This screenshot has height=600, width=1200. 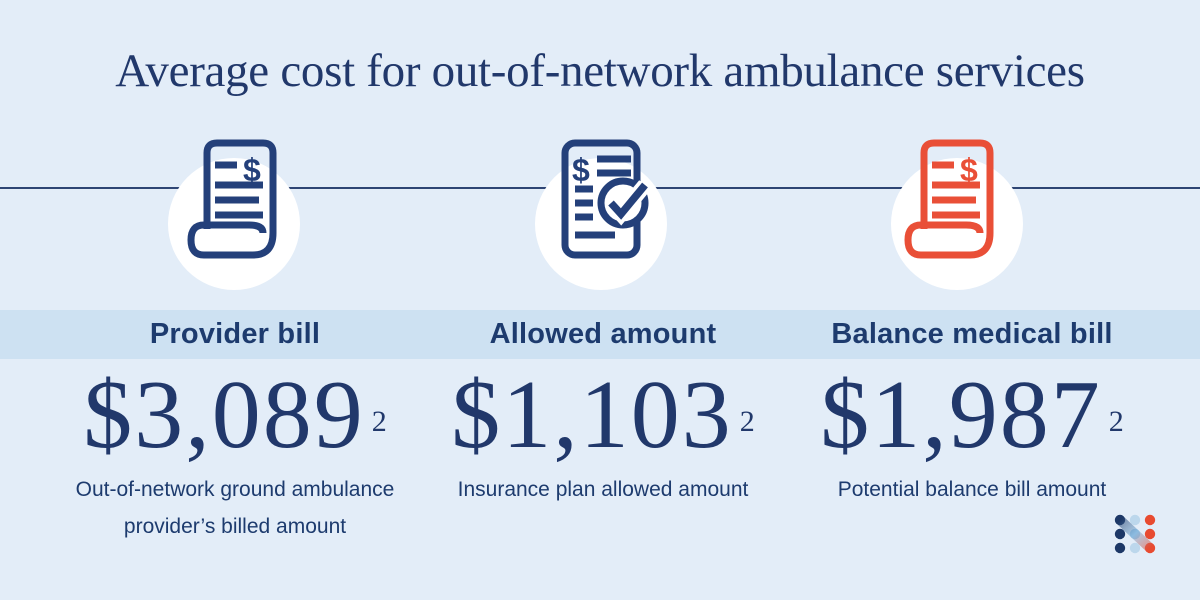 What do you see at coordinates (592, 415) in the screenshot?
I see `amount-value: $1,103` at bounding box center [592, 415].